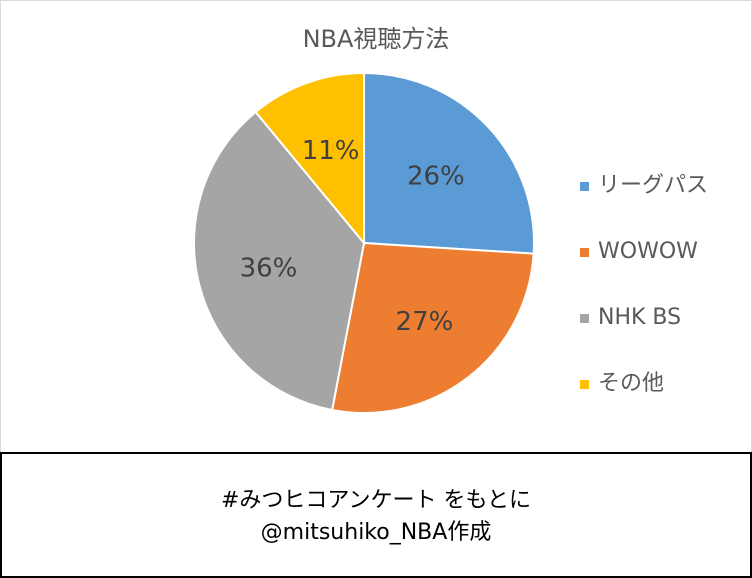 This screenshot has width=752, height=578. Describe the element at coordinates (648, 251) in the screenshot. I see `legend-label: WOWOW` at that location.